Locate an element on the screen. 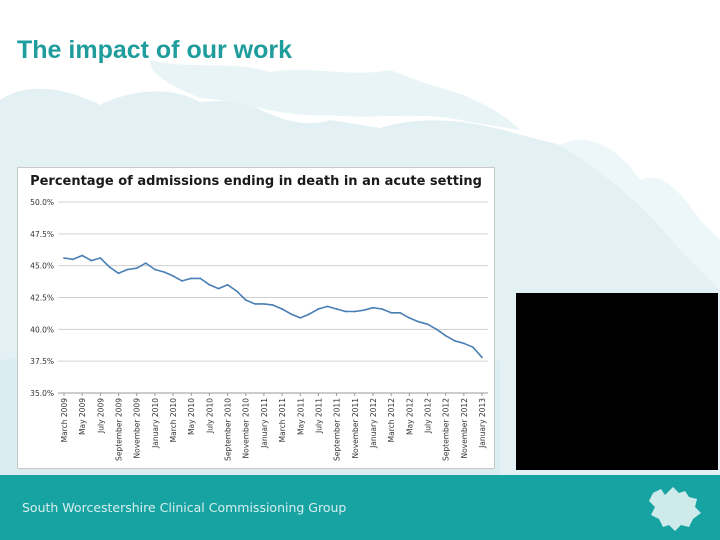 The width and height of the screenshot is (720, 540). x-tick-label: January 2010 is located at coordinates (155, 423).